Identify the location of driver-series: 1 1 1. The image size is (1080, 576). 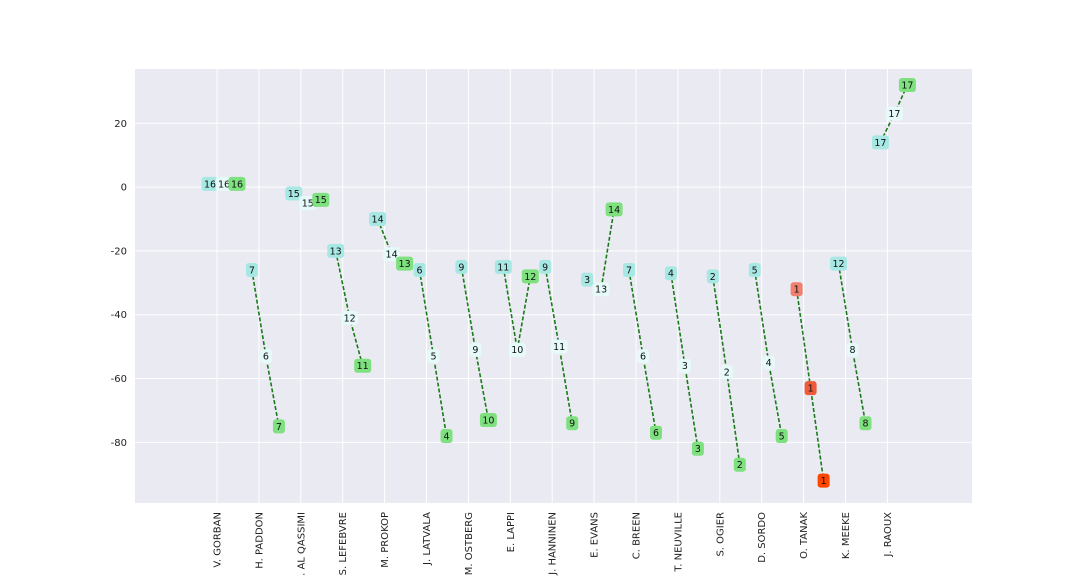
(810, 385).